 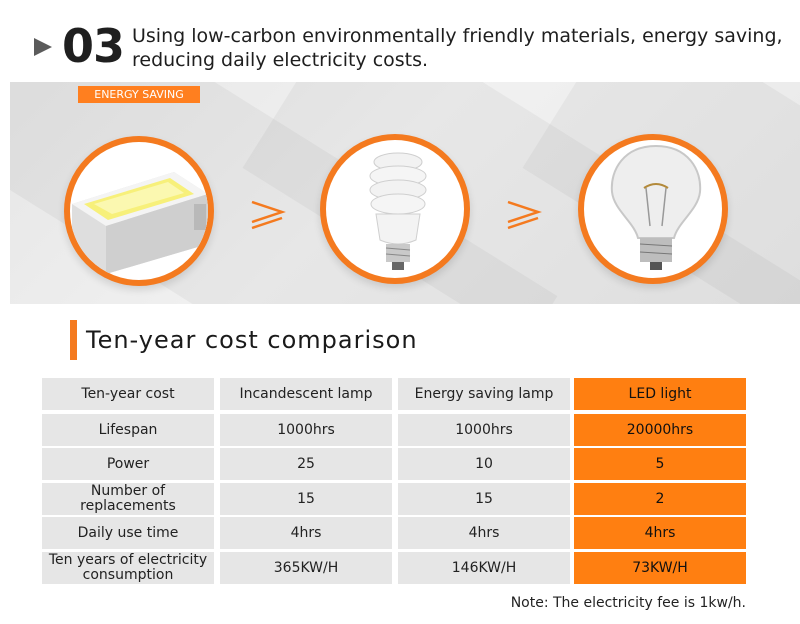 What do you see at coordinates (128, 464) in the screenshot?
I see `table-row-label: Power` at bounding box center [128, 464].